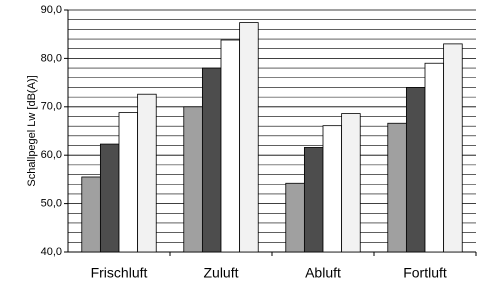  What do you see at coordinates (51, 155) in the screenshot?
I see `y-tick-label: 60,0` at bounding box center [51, 155].